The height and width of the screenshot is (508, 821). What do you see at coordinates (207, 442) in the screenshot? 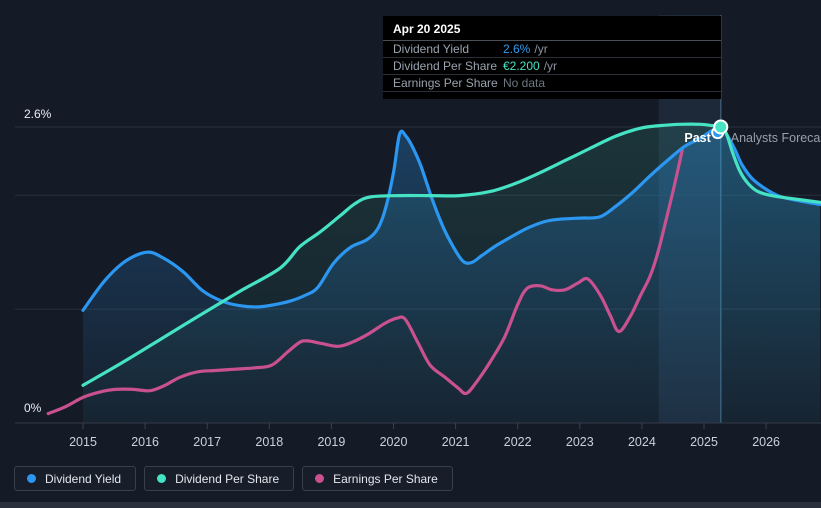
I see `x-axis-label: 2017` at bounding box center [207, 442].